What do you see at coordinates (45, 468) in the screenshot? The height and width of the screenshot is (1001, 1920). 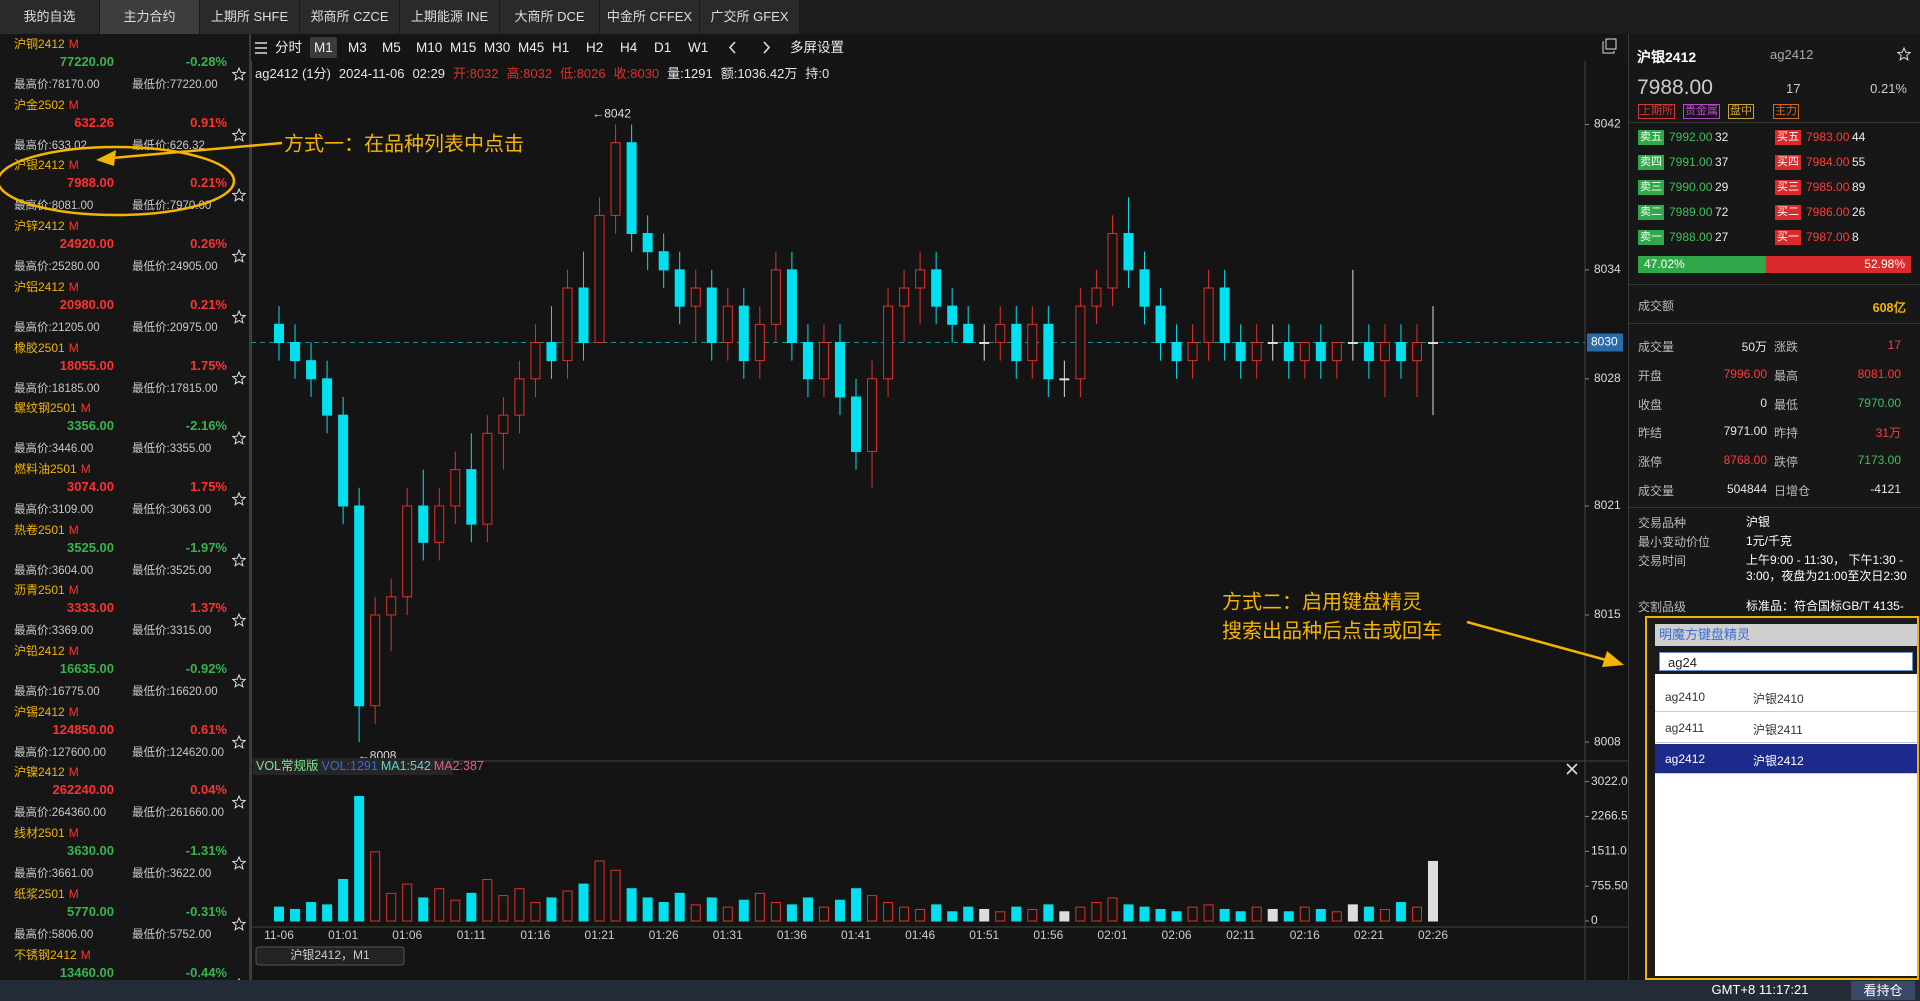 I see `quote-symbol: 燃料油2501` at bounding box center [45, 468].